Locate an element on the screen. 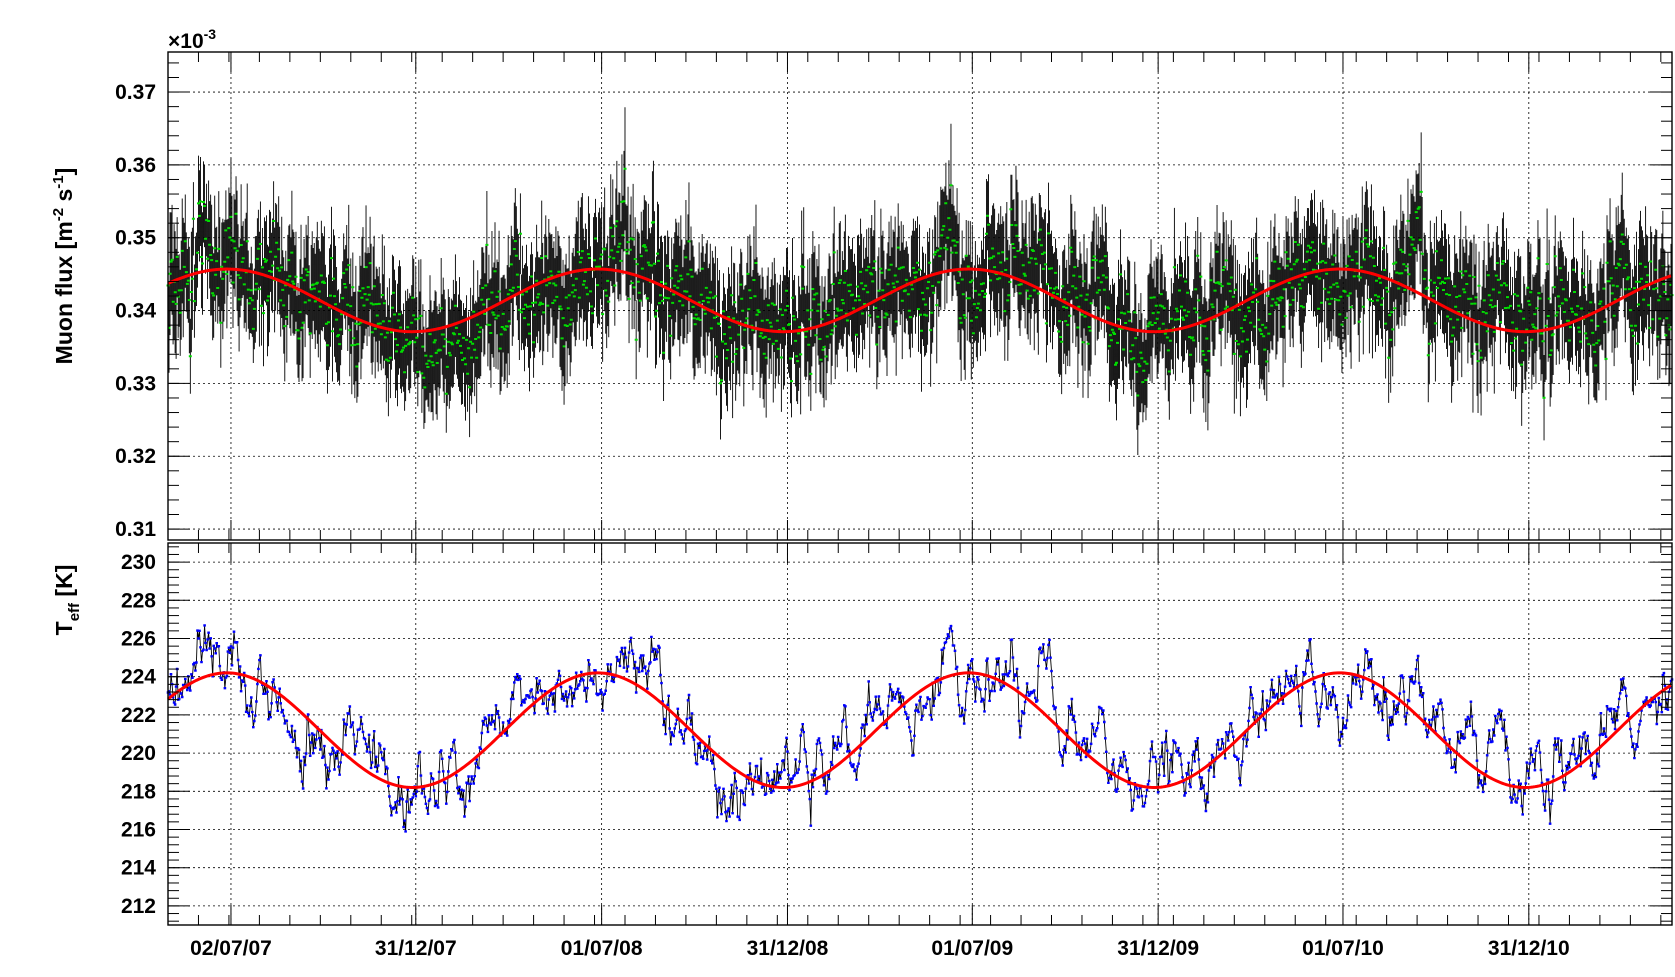  x-tick-label: 01/07/09 is located at coordinates (972, 948).